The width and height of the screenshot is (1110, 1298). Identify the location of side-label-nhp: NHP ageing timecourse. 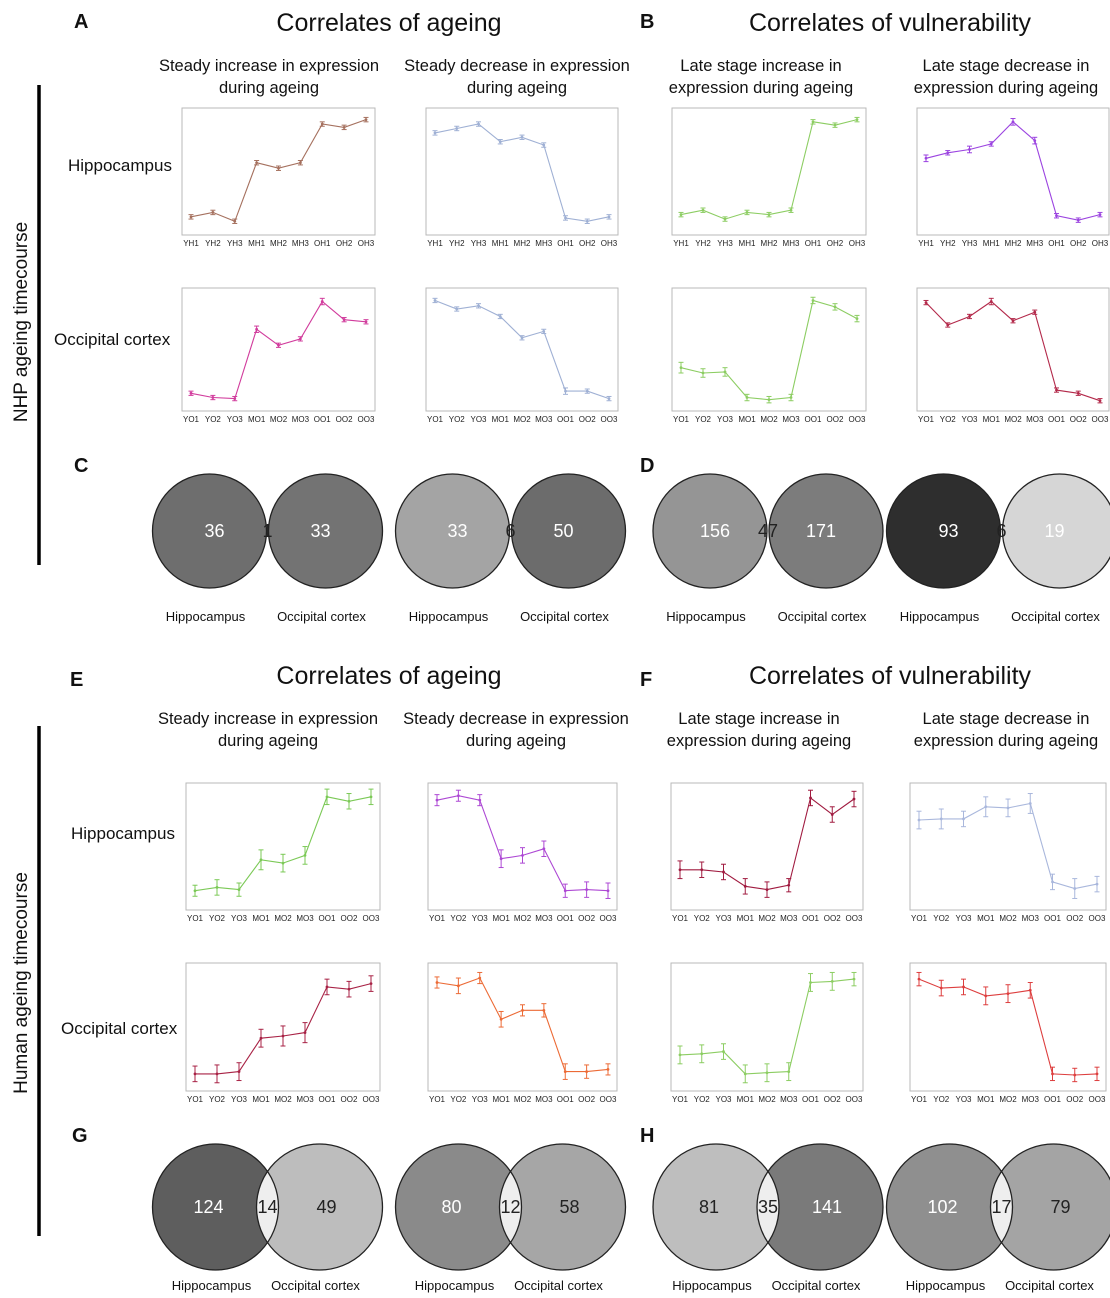
(21, 322).